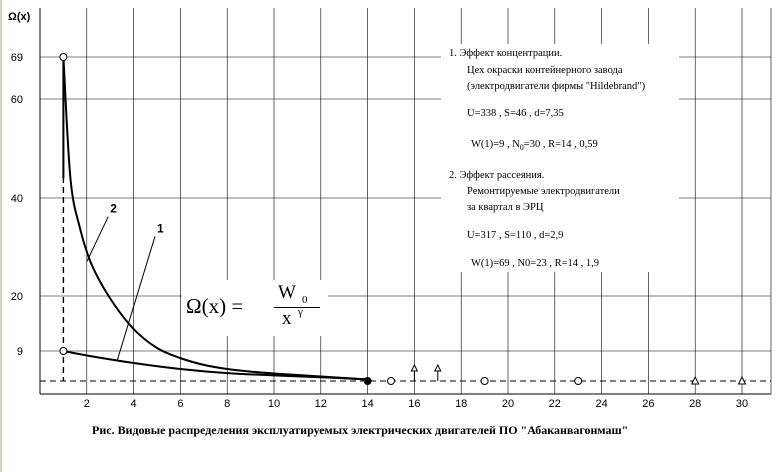  I want to click on y-tick-label-69: 69, so click(17, 58).